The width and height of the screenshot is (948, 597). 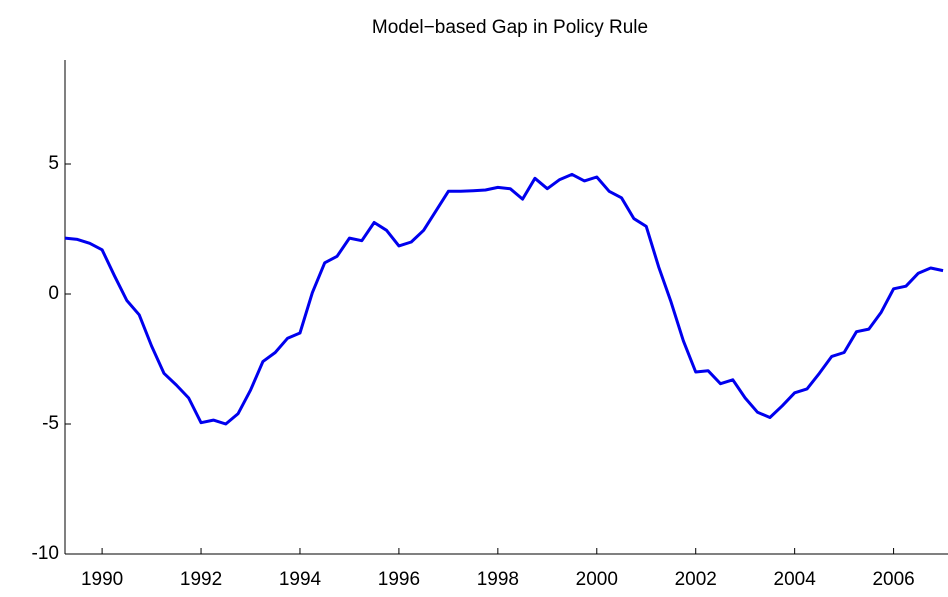 What do you see at coordinates (300, 579) in the screenshot?
I see `x-tick-label: 1994` at bounding box center [300, 579].